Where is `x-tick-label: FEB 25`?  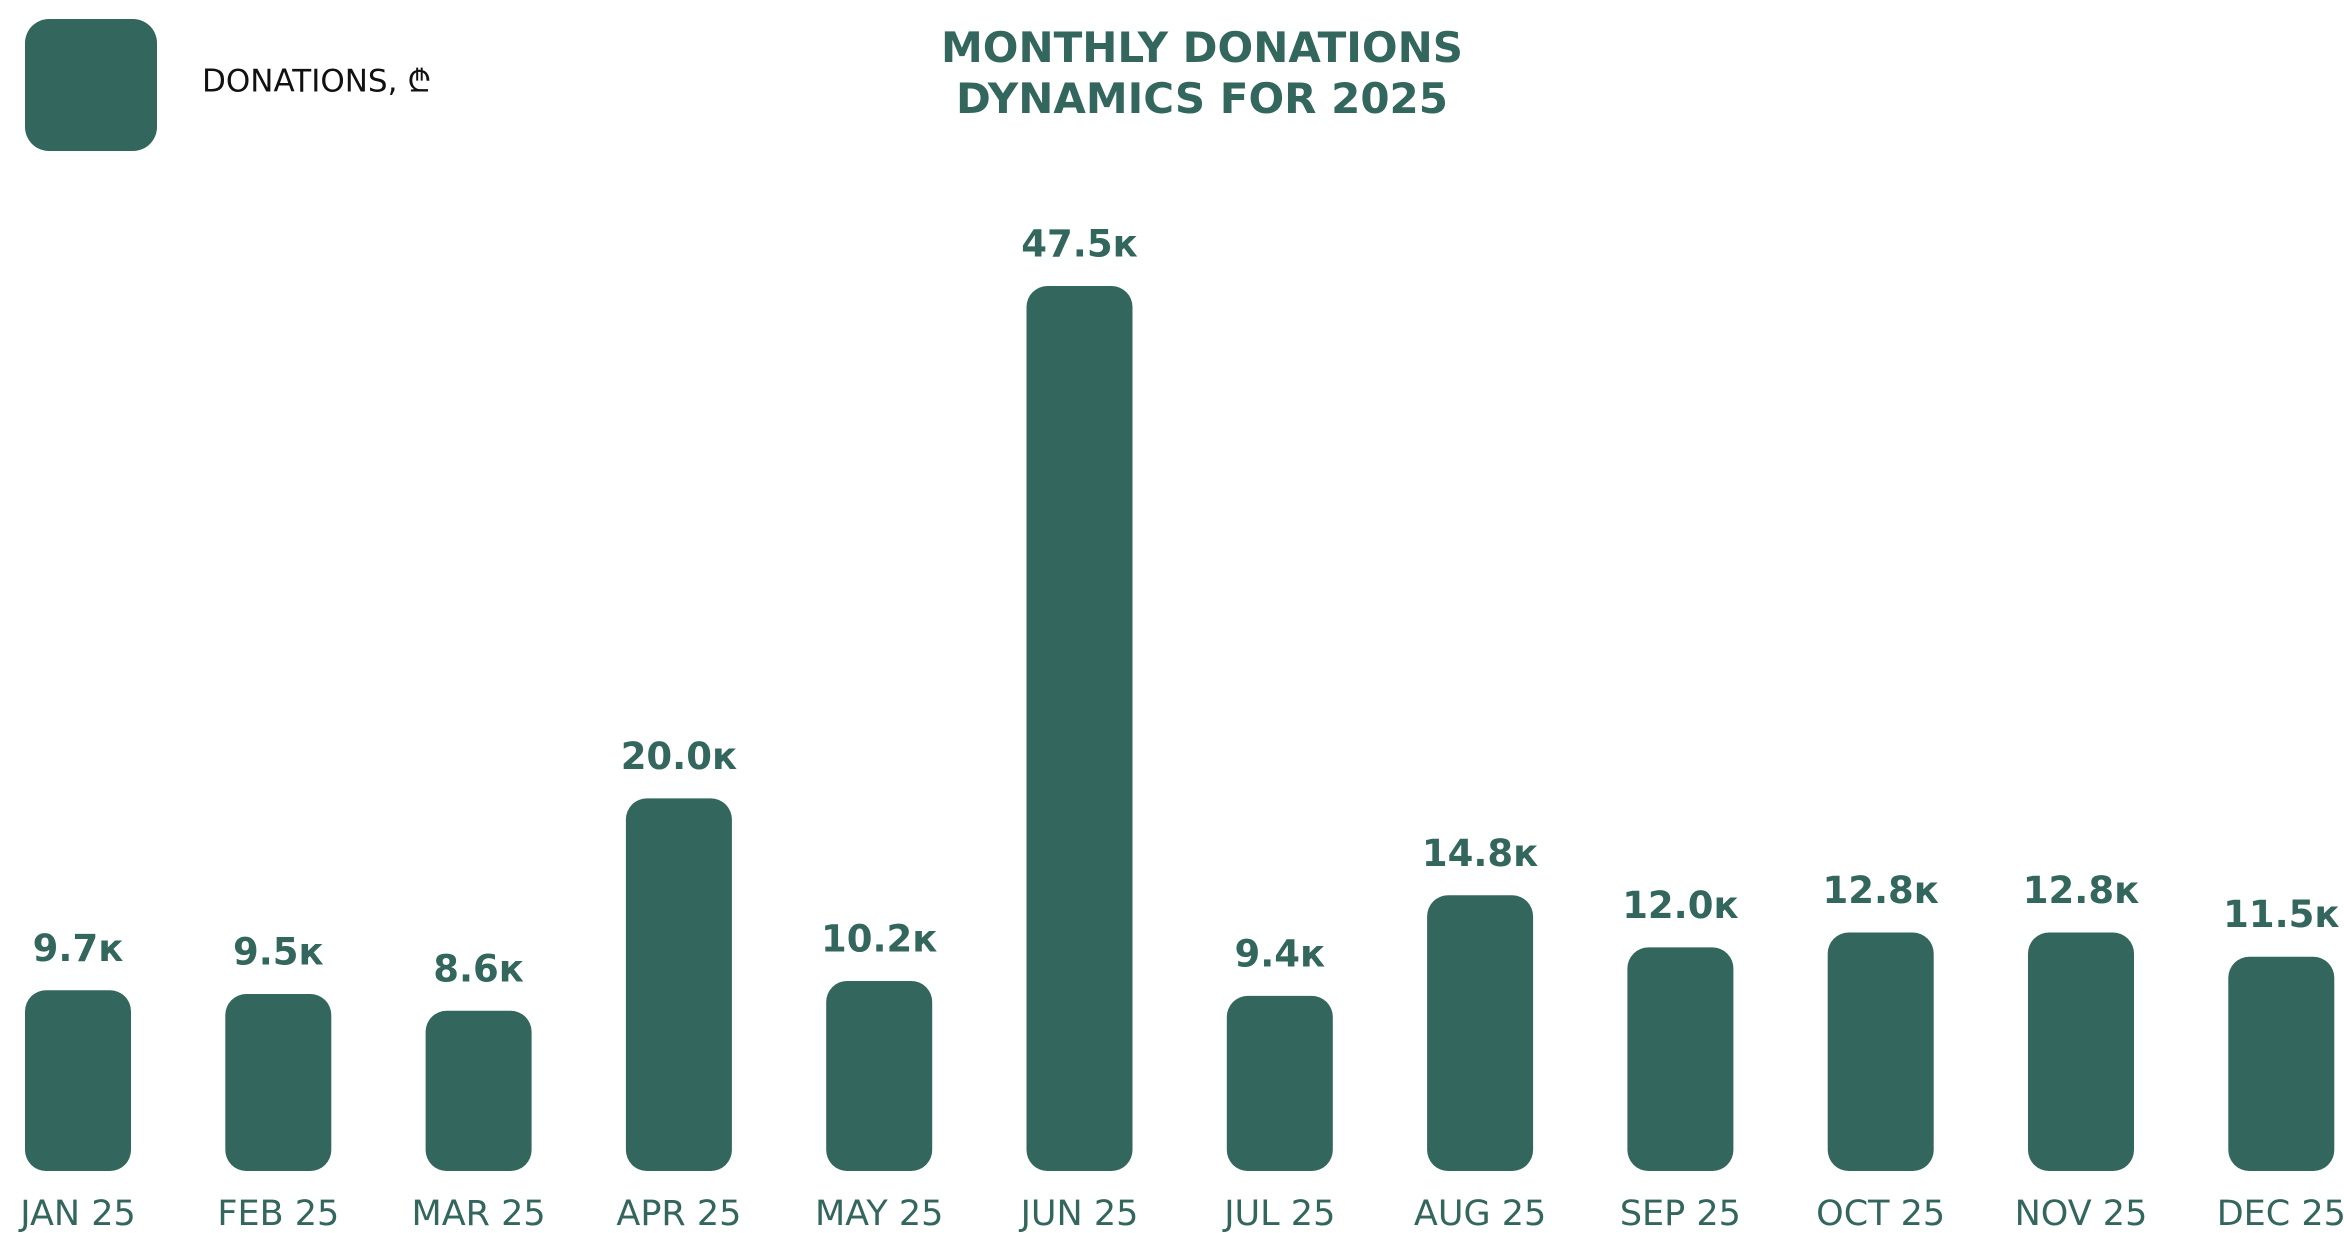
x-tick-label: FEB 25 is located at coordinates (278, 1213).